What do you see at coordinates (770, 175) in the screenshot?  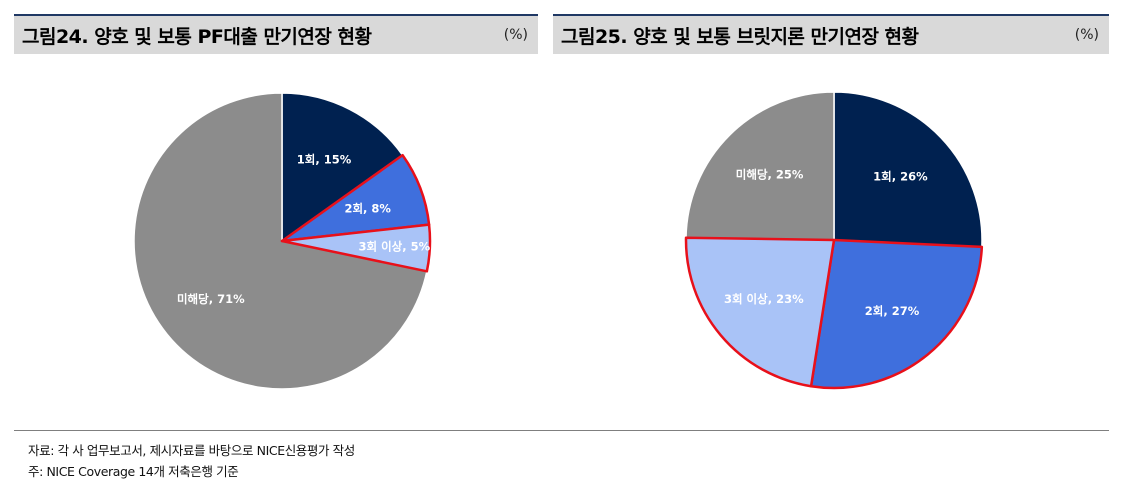 I see `slice-data-label: 미해당, 25%` at bounding box center [770, 175].